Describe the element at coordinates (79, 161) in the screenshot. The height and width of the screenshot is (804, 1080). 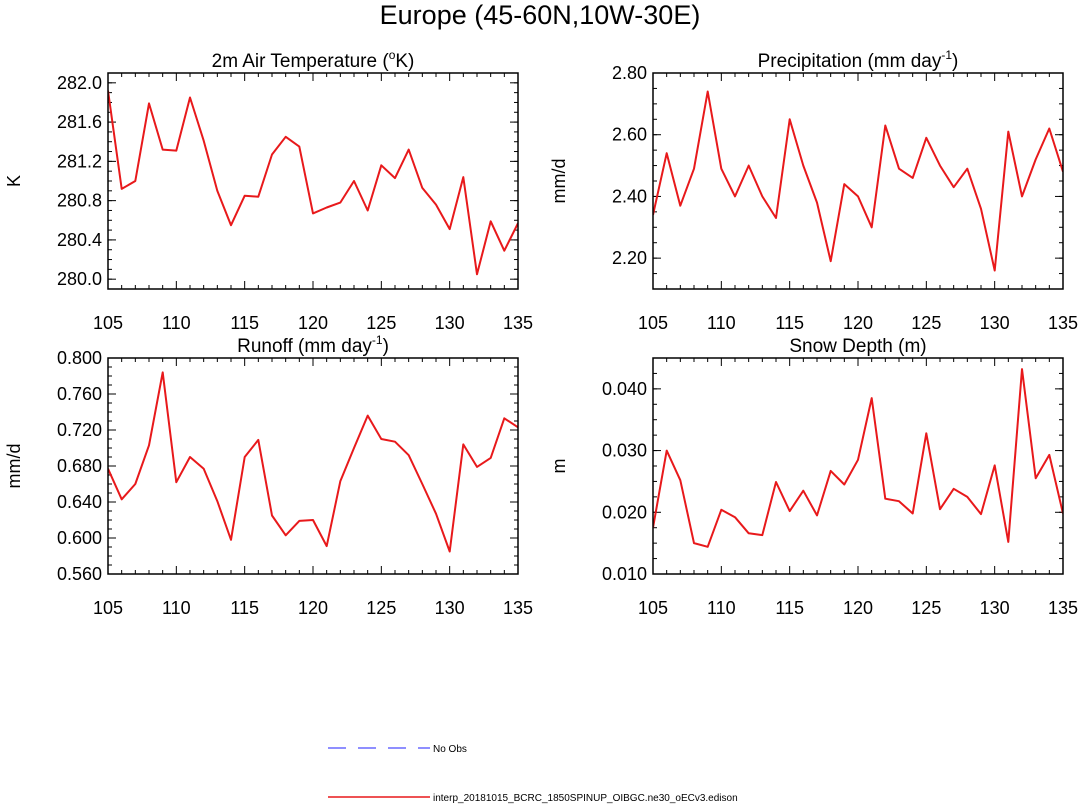
I see `y-tick-label: 281.2` at that location.